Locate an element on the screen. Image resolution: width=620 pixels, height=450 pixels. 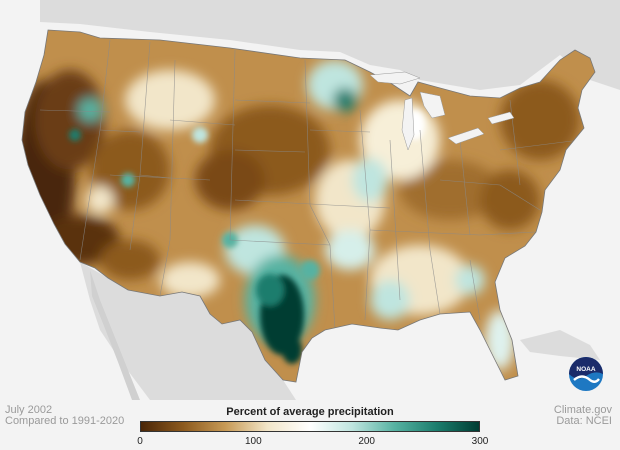
legend-tick-label: 0 is located at coordinates (140, 441).